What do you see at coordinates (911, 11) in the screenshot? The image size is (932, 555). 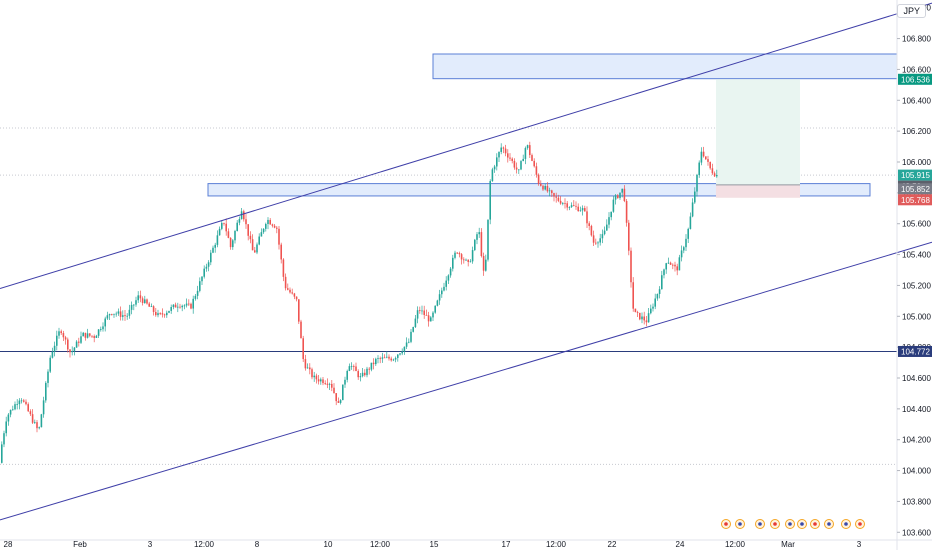 I see `currency-label: JPY` at bounding box center [911, 11].